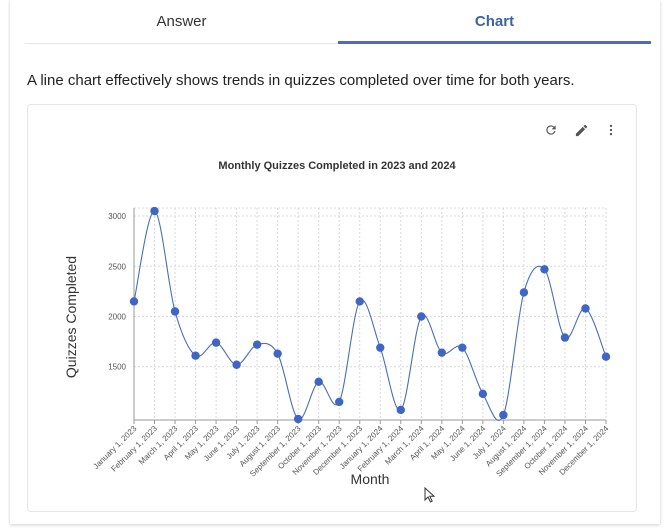  What do you see at coordinates (370, 479) in the screenshot?
I see `x-axis-title: Month` at bounding box center [370, 479].